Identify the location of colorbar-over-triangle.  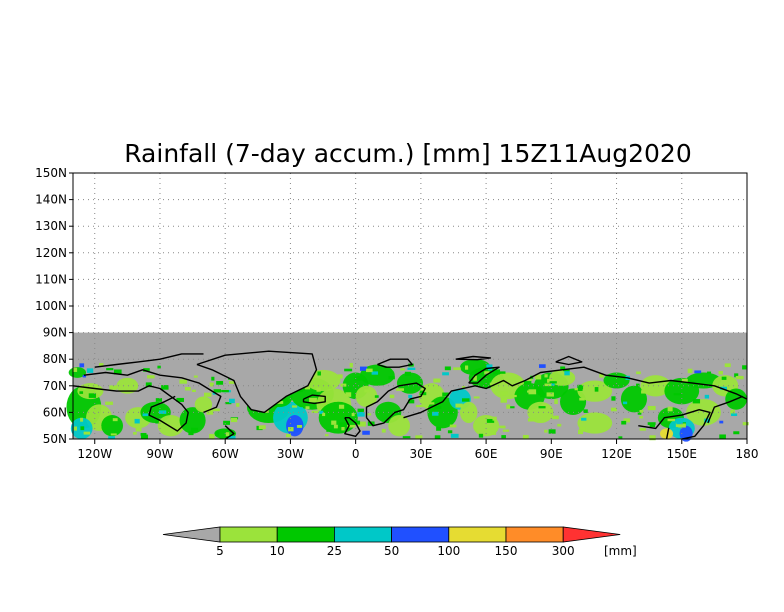
(591, 534).